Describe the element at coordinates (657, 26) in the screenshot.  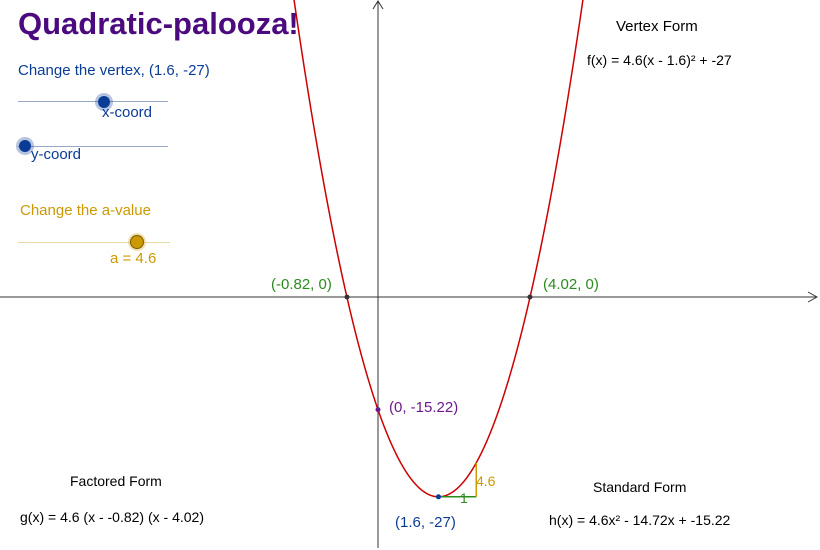
I see `vertex-form-heading: Vertex Form` at that location.